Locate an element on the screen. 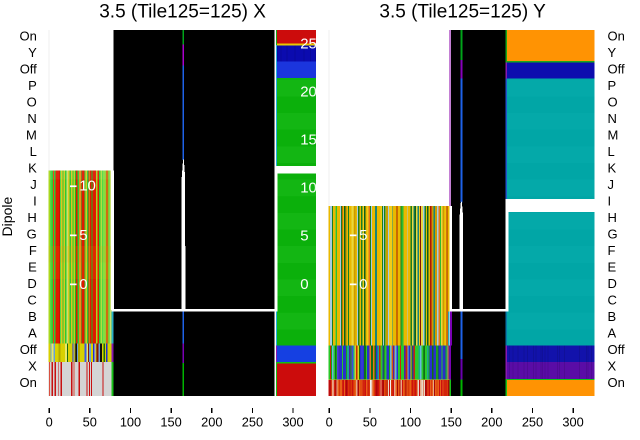 This screenshot has height=440, width=640. svg-text: 3.5 (Tile125=125) Y is located at coordinates (462, 11).